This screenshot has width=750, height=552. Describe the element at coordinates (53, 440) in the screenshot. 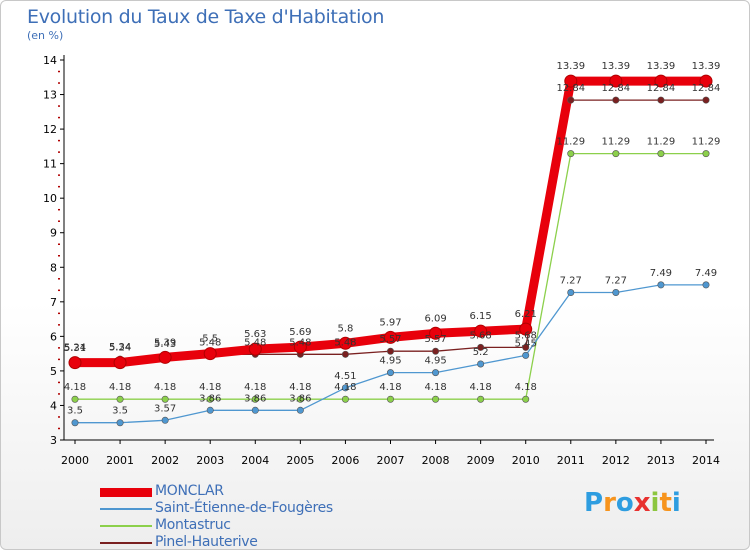

I see `y-tick-label: 3` at that location.